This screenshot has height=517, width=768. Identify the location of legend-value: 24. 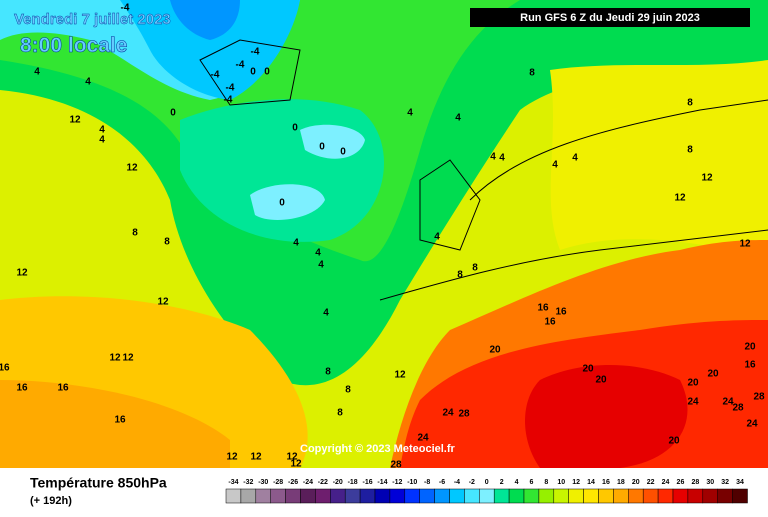
(666, 482).